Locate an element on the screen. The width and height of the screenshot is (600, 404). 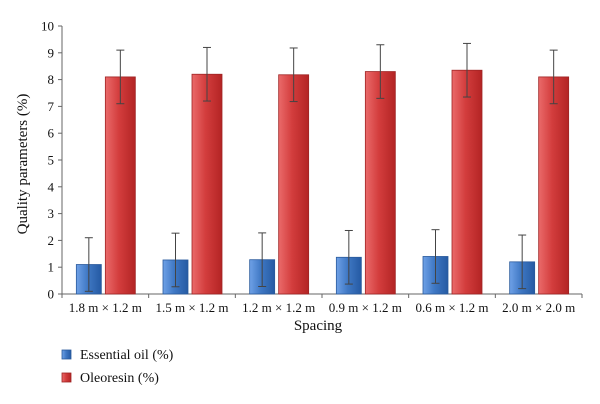
legend-item-oleoresin: Oleoresin (%) is located at coordinates (110, 378).